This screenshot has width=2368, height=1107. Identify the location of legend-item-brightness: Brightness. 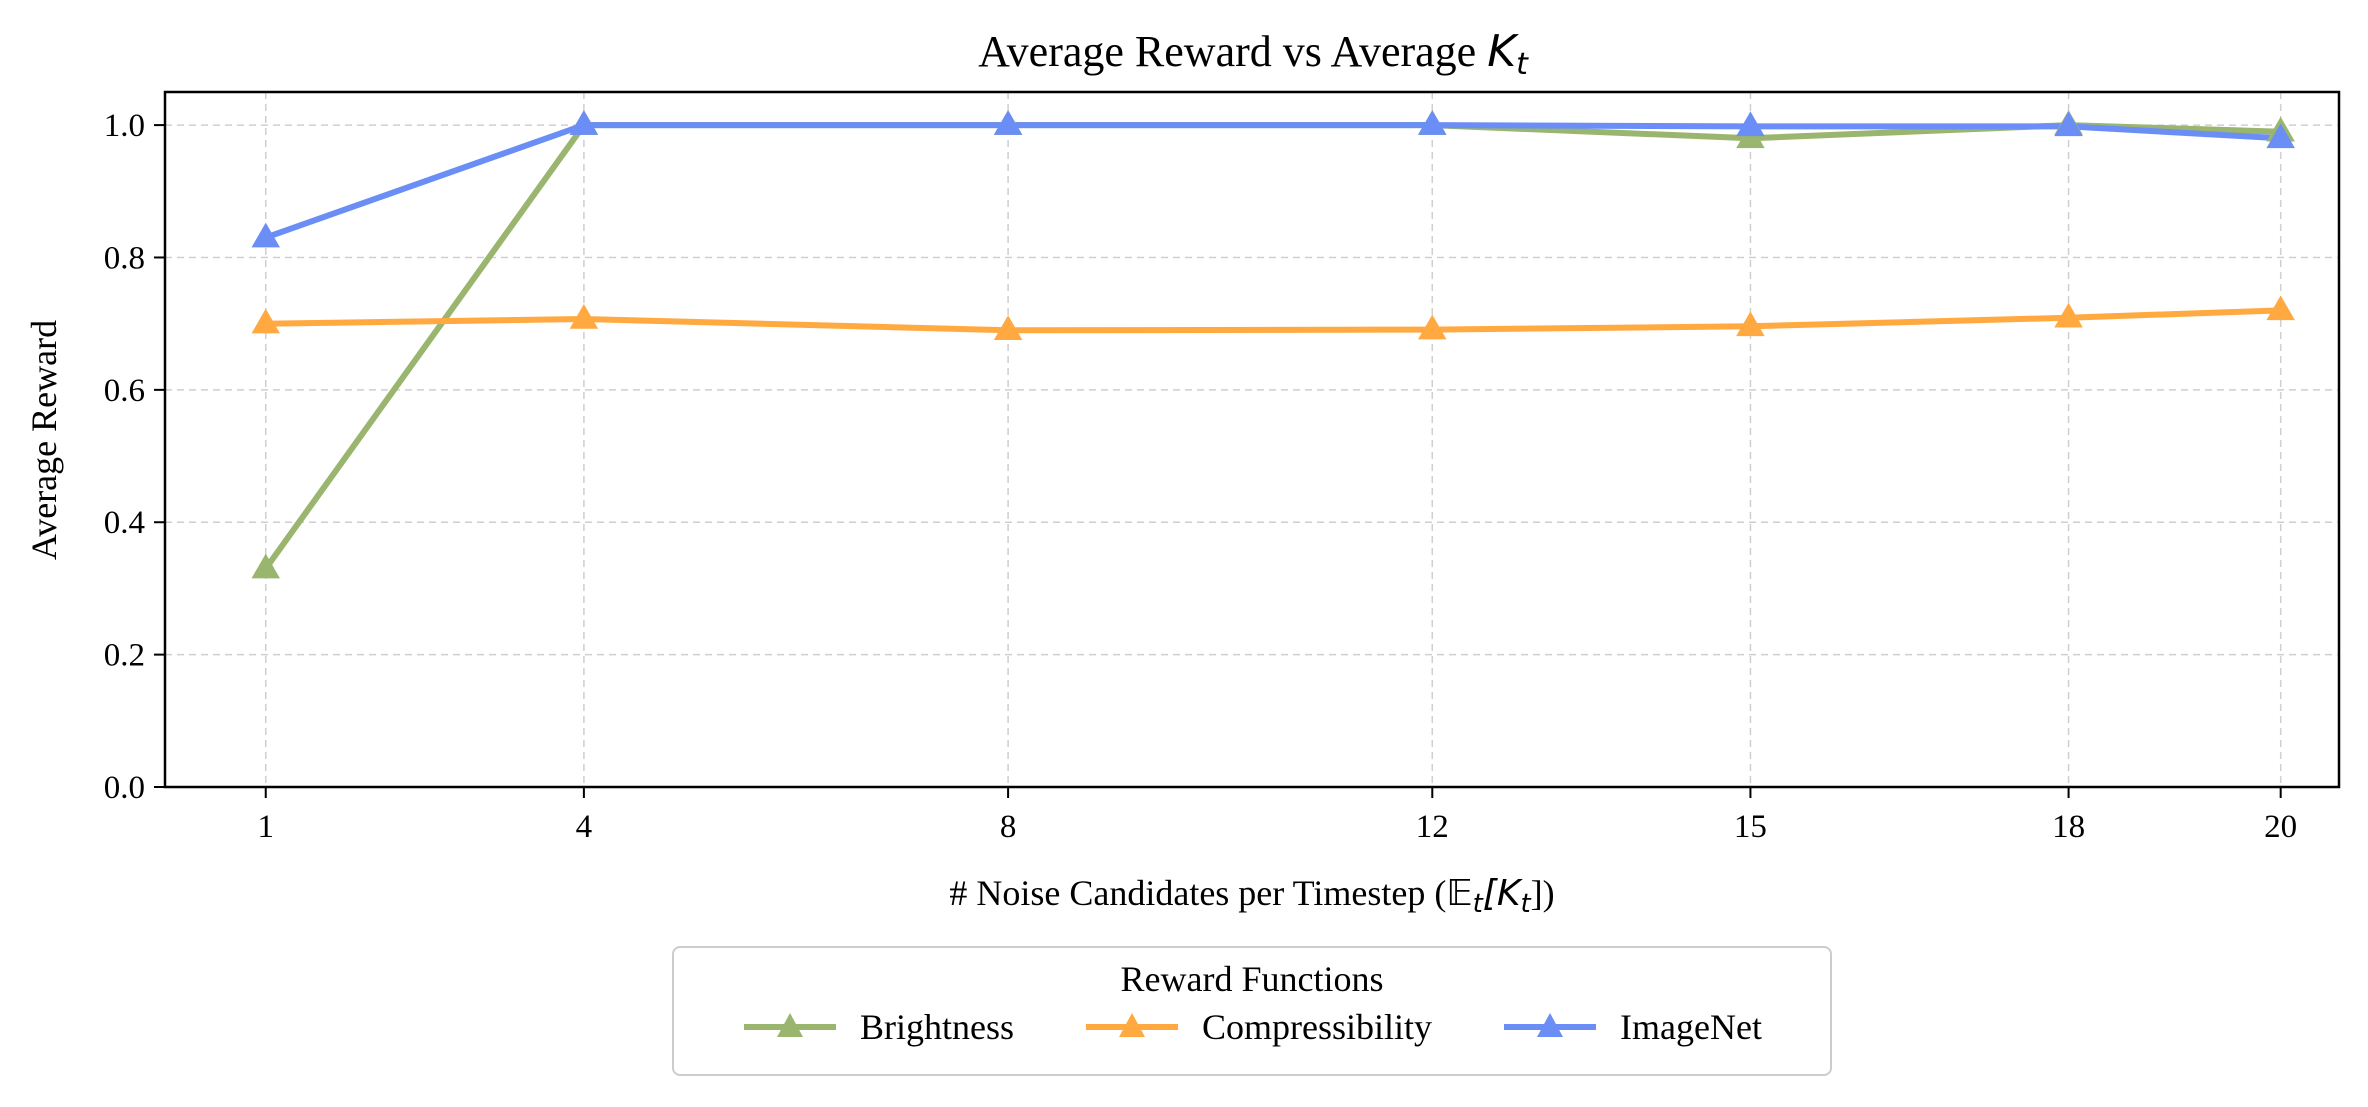
(878, 1027).